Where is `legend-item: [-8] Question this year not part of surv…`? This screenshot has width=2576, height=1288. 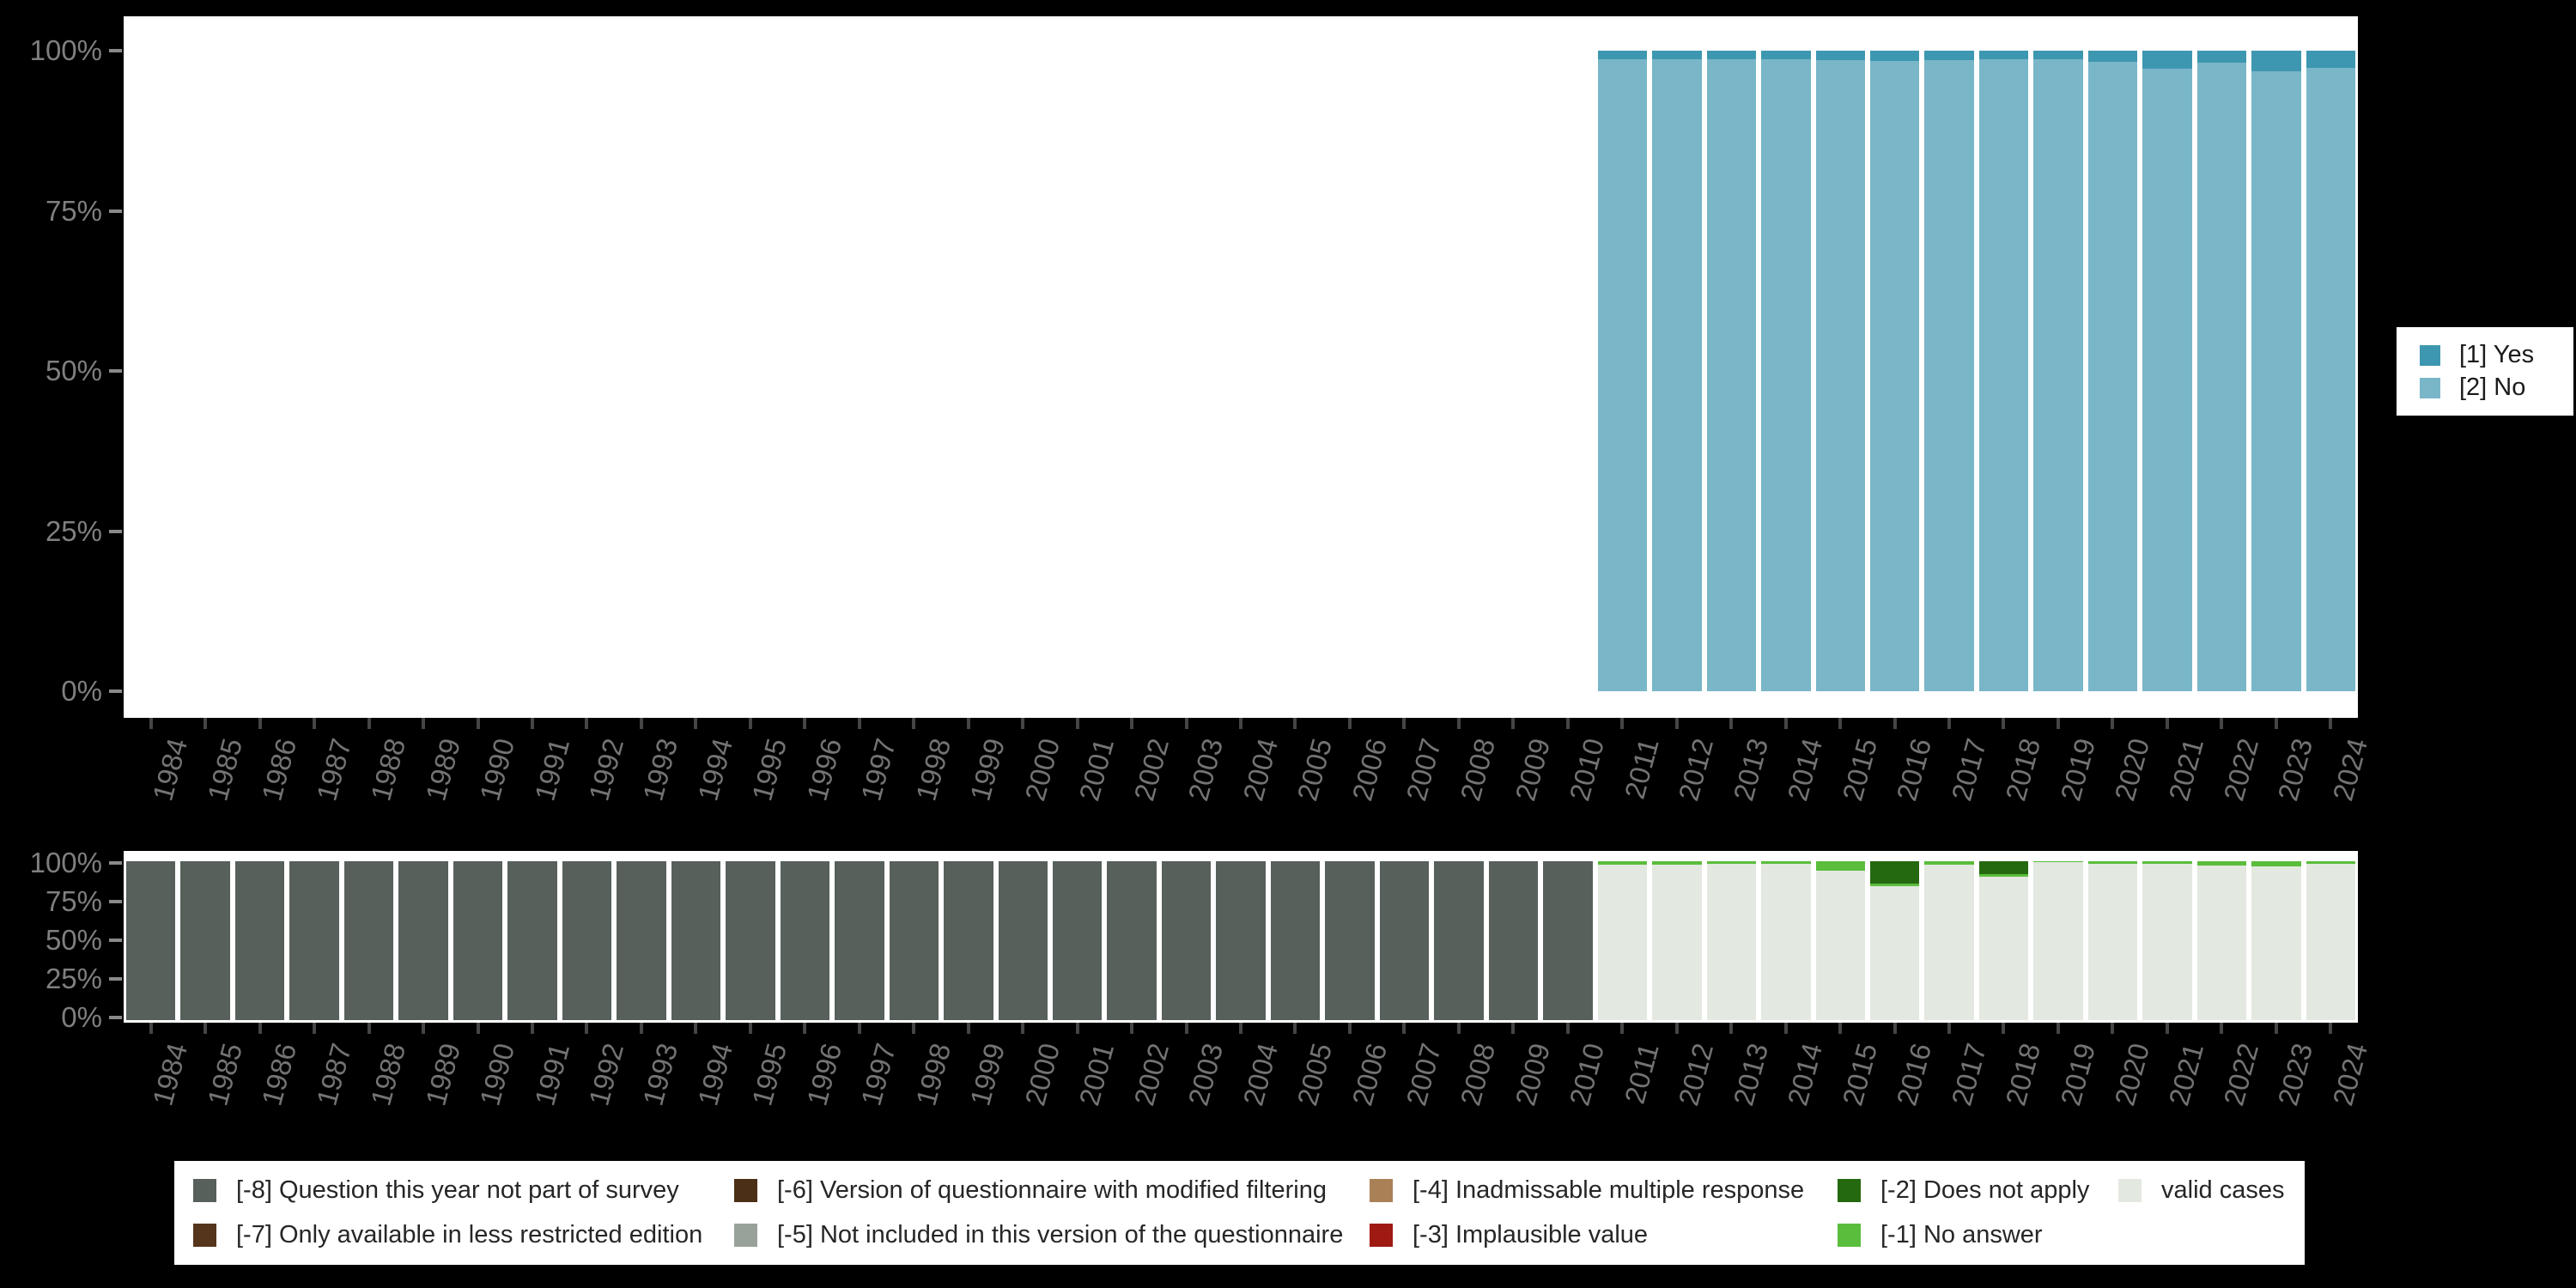
legend-item: [-8] Question this year not part of surv… is located at coordinates (436, 1190).